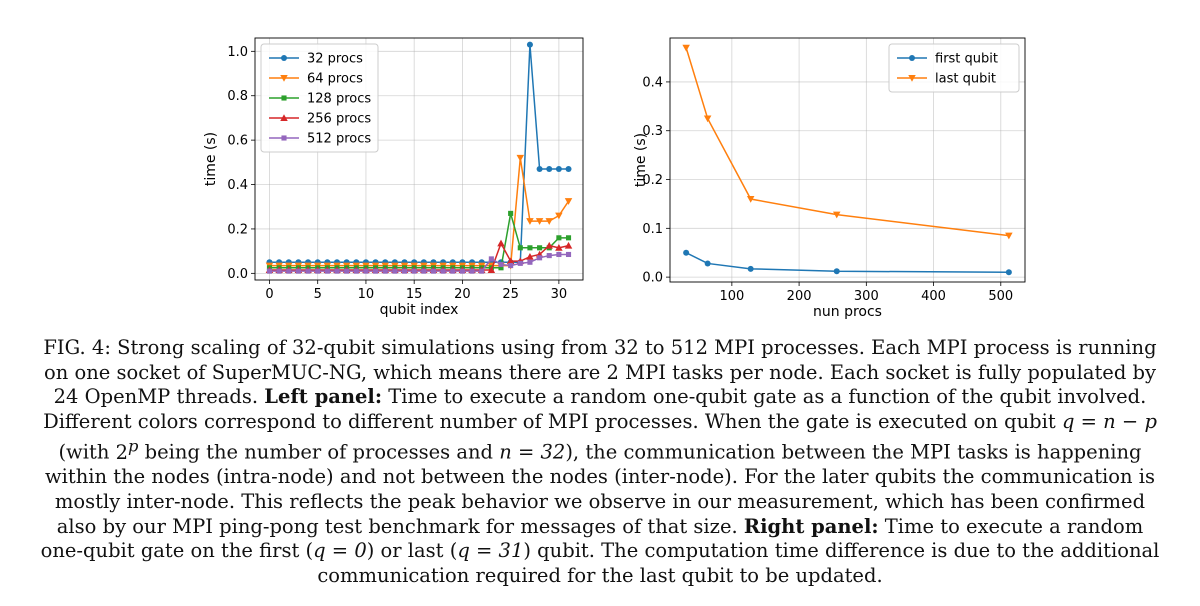 The width and height of the screenshot is (1200, 606). I want to click on equation-n-32: n = 32, so click(532, 452).